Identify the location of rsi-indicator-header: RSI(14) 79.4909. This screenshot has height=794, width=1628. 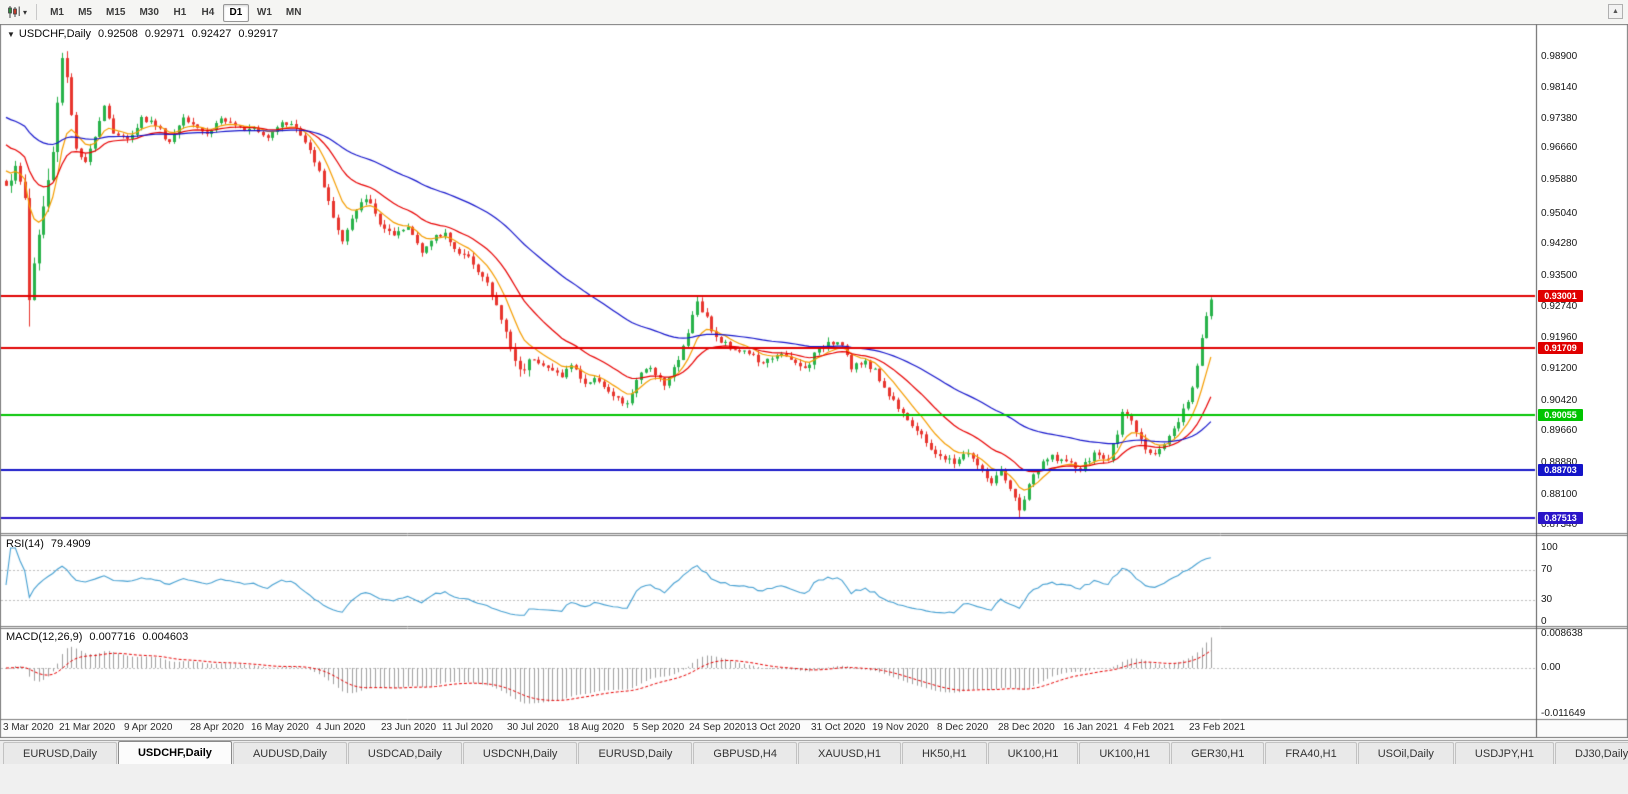
(48, 544).